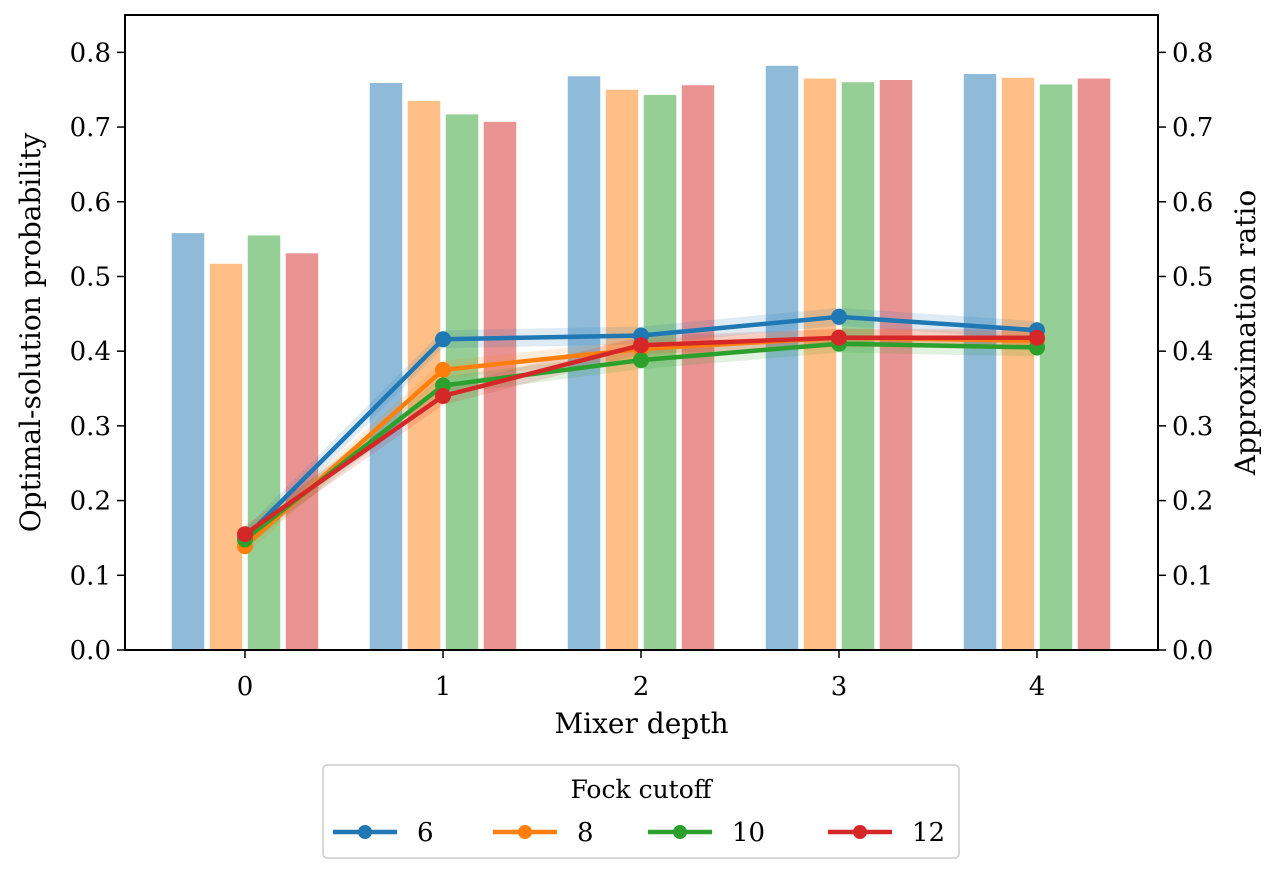 The height and width of the screenshot is (875, 1278). Describe the element at coordinates (245, 687) in the screenshot. I see `x-tick-label: 0` at that location.